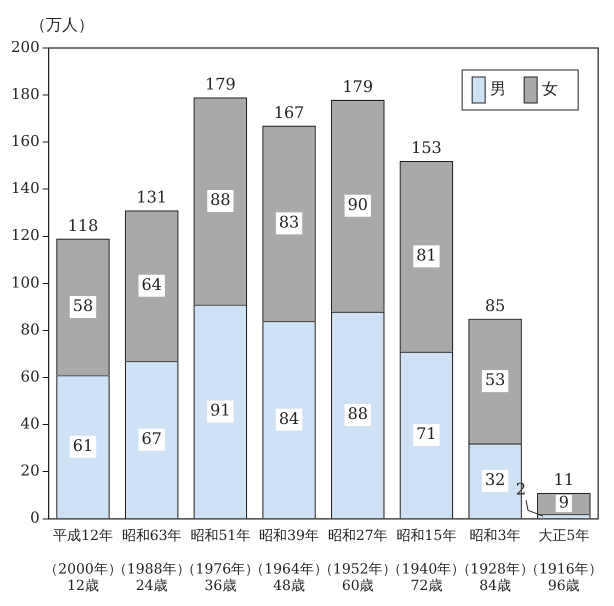 Image resolution: width=614 pixels, height=606 pixels. What do you see at coordinates (498, 88) in the screenshot?
I see `legend-label: 男` at bounding box center [498, 88].